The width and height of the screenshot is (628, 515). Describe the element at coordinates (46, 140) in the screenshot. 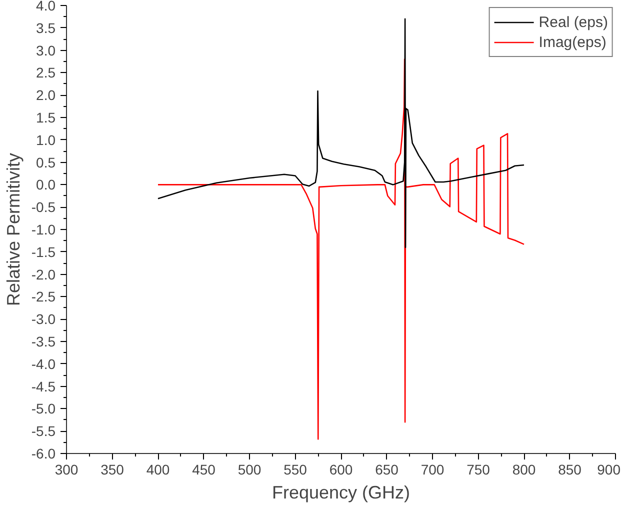

I see `y-tick-label: 1.0` at that location.